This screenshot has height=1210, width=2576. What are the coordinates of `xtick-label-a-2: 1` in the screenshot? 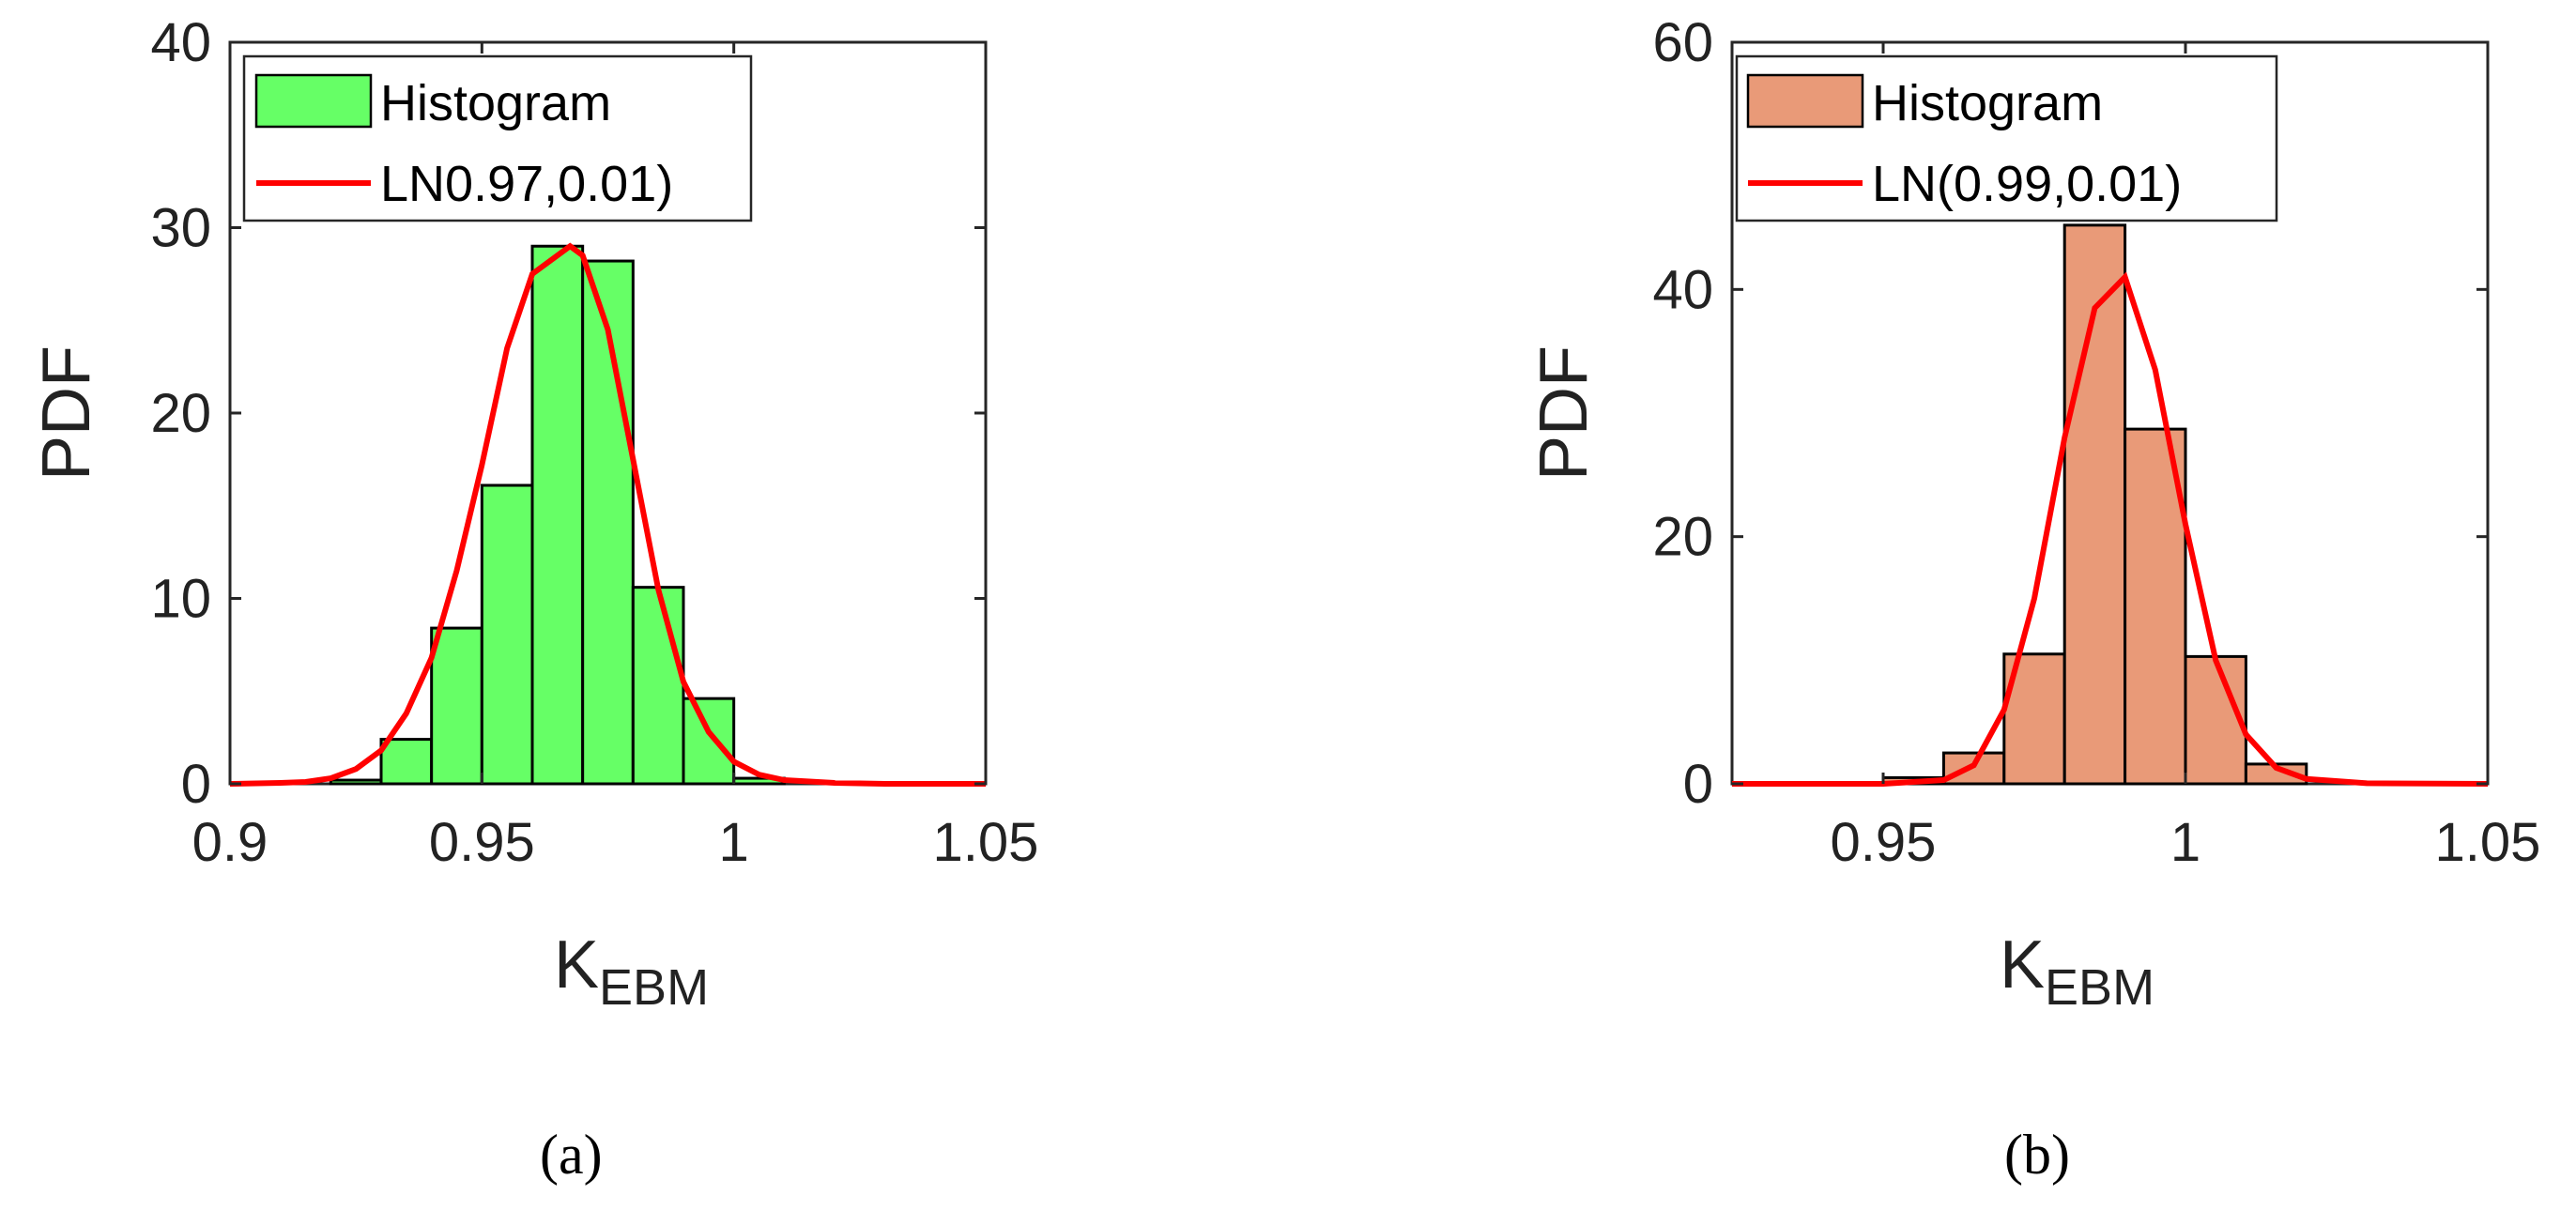 It's located at (734, 842).